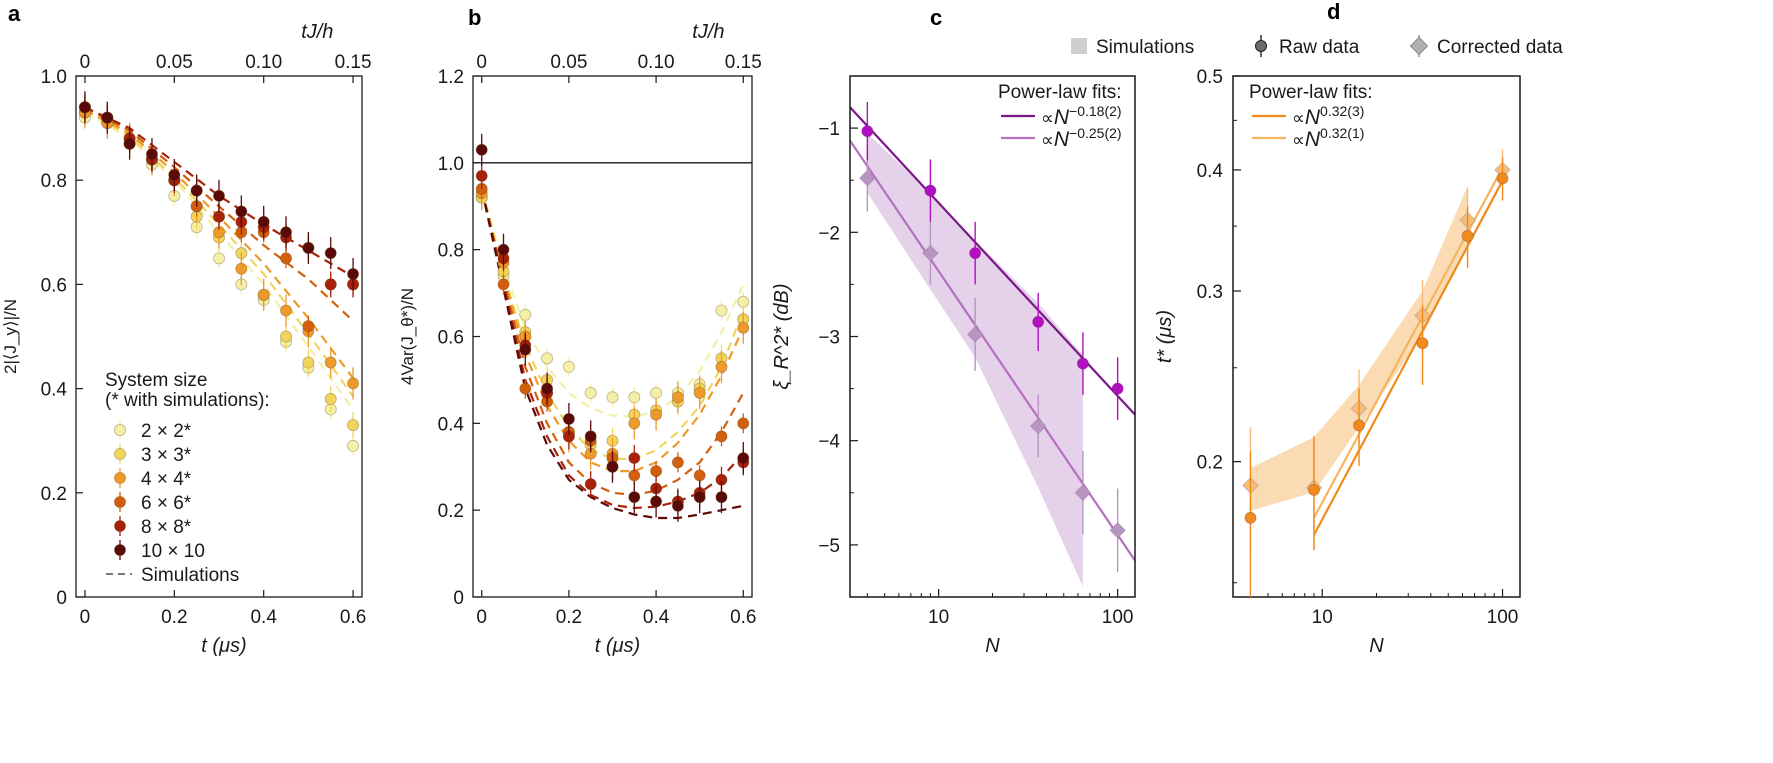 The image size is (1773, 763). Describe the element at coordinates (1095, 133) in the screenshot. I see `fit-exponent: −0.25(2)` at that location.